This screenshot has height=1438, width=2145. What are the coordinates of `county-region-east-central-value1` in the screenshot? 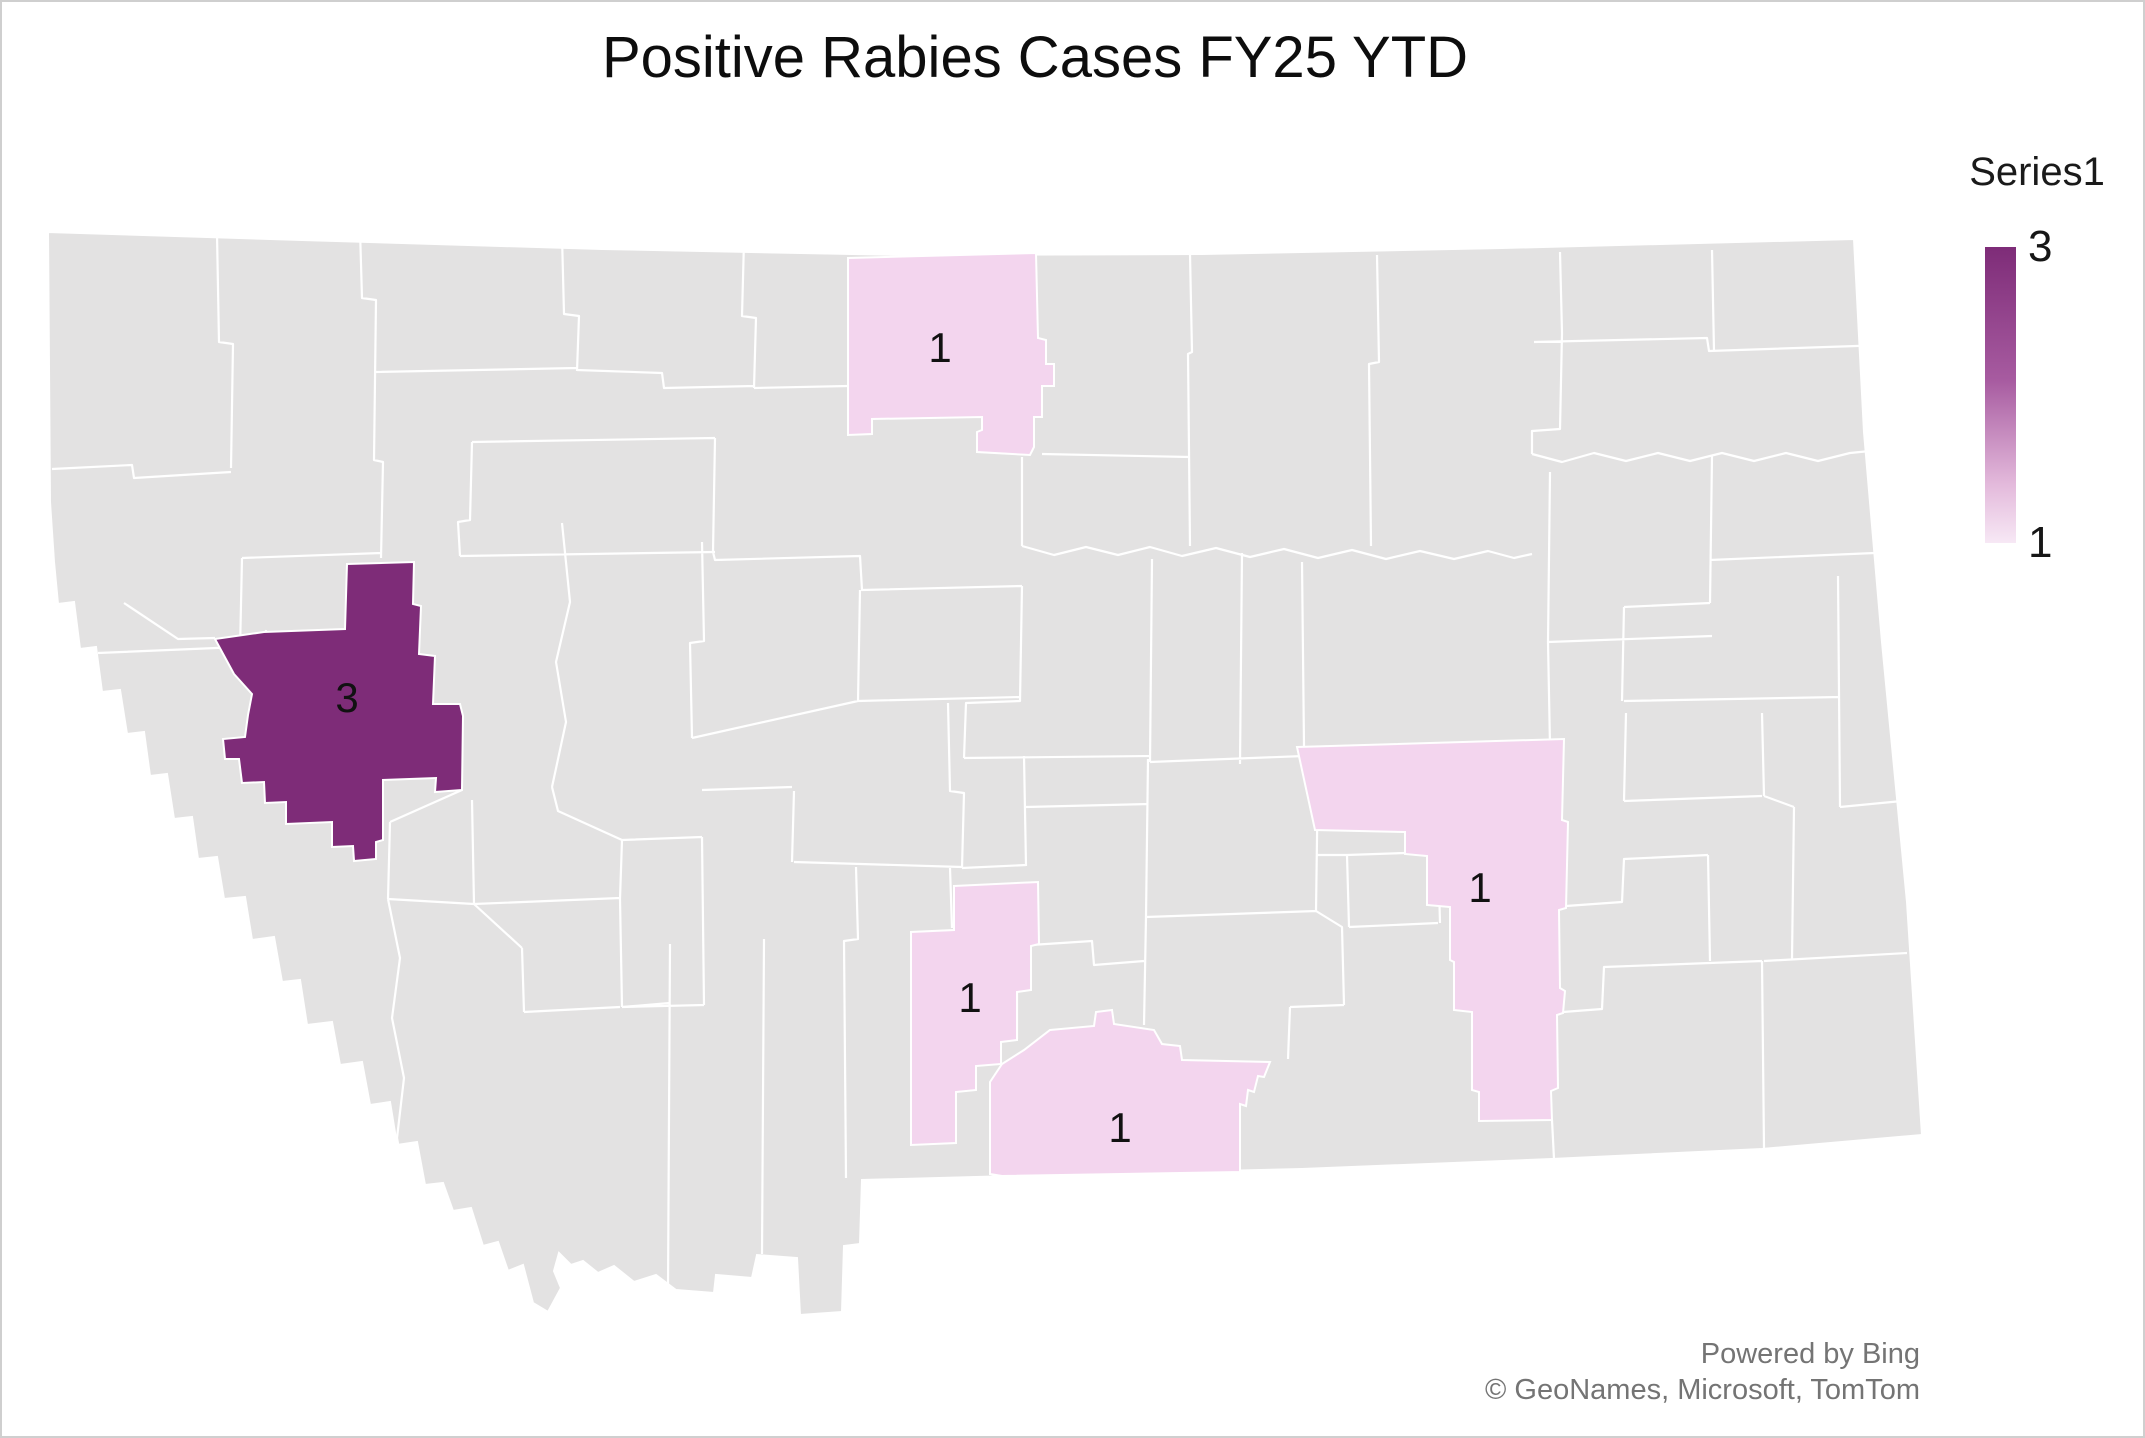 It's located at (1432, 930).